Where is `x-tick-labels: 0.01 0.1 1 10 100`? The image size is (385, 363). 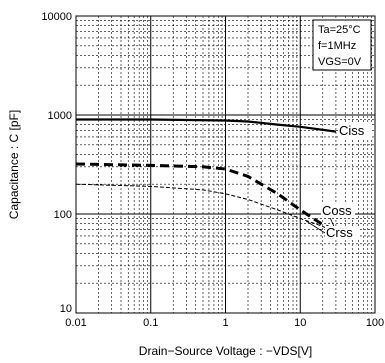 x-tick-labels: 0.01 0.1 1 10 100 is located at coordinates (224, 323).